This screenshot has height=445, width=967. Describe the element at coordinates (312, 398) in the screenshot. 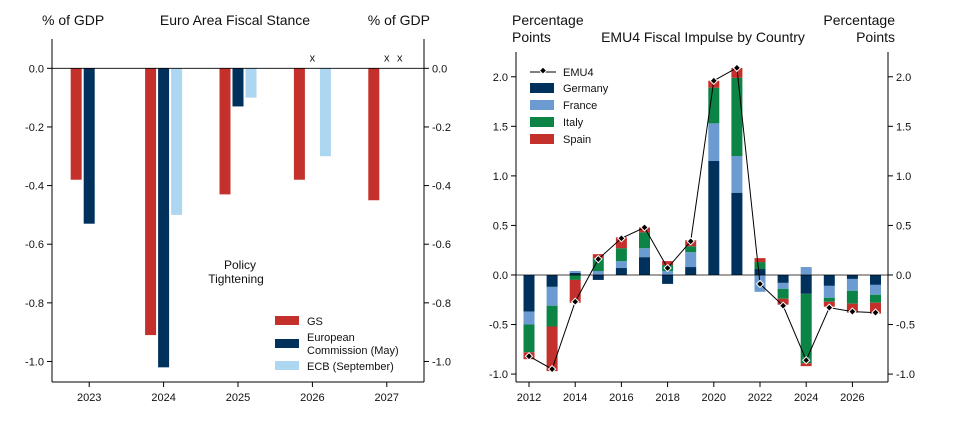

I see `left-xtick-label: 2026` at that location.